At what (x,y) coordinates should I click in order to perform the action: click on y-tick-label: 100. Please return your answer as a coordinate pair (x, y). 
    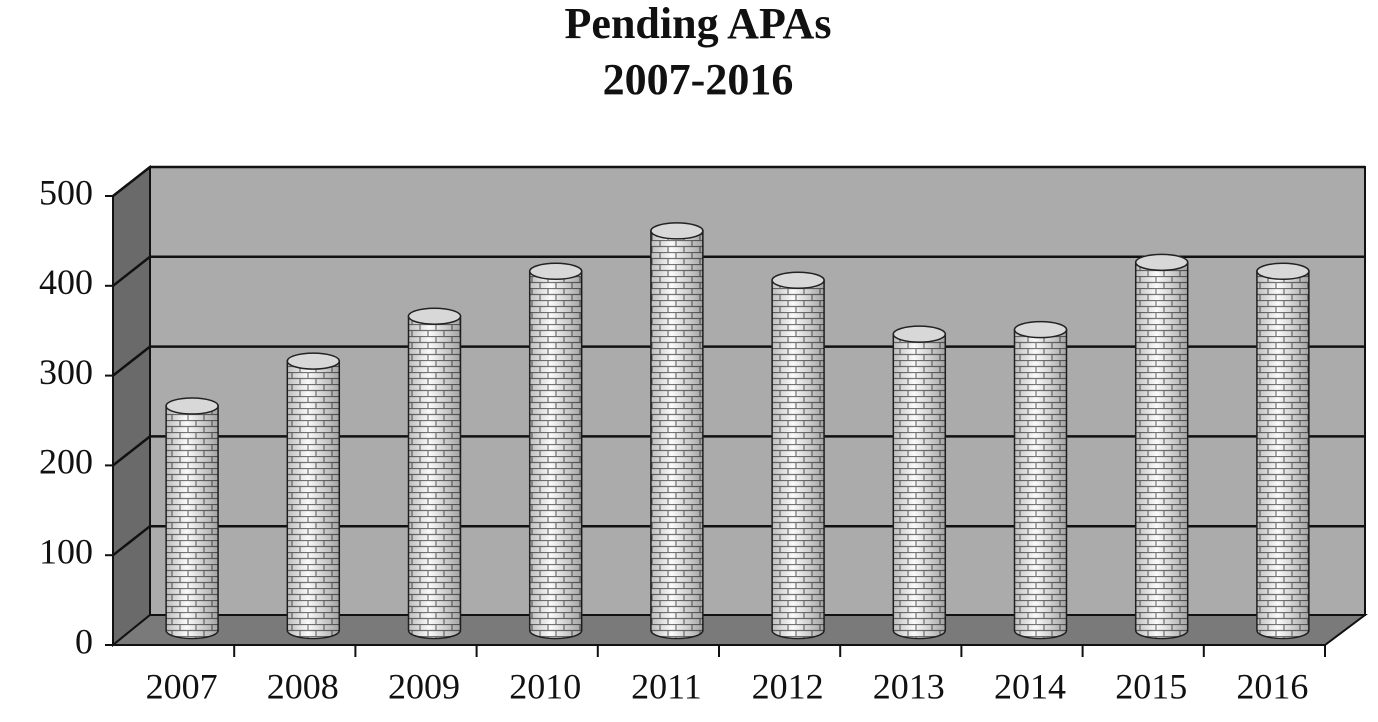
    Looking at the image, I should click on (66, 551).